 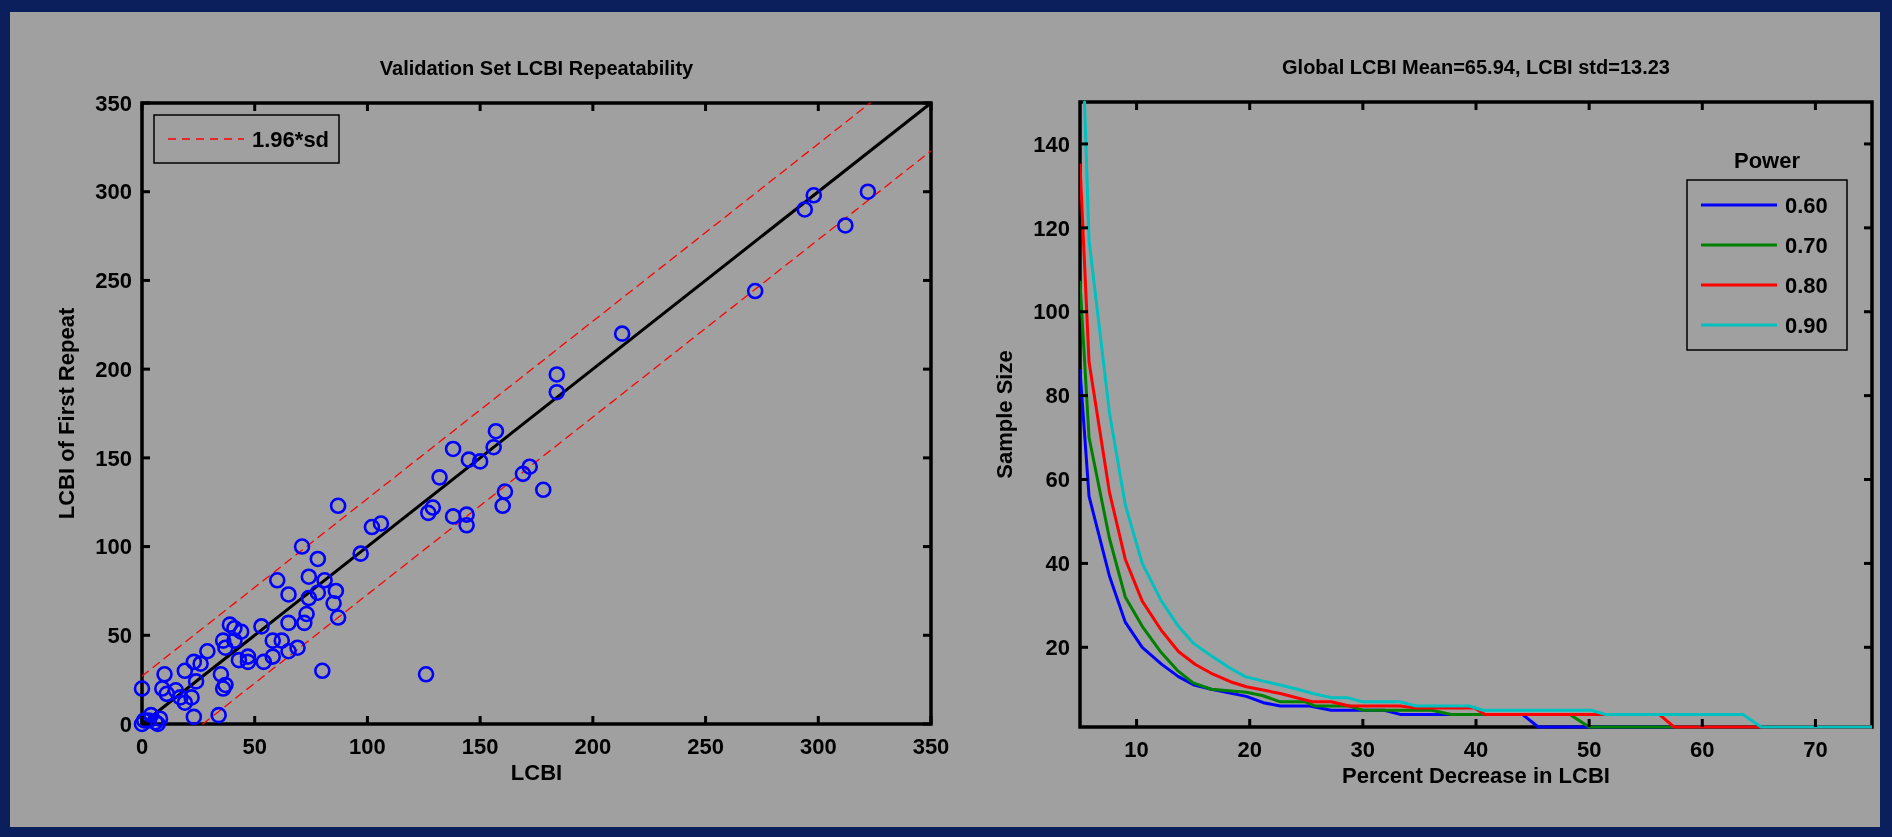 I want to click on x-tick-label: 30, so click(x=1363, y=749).